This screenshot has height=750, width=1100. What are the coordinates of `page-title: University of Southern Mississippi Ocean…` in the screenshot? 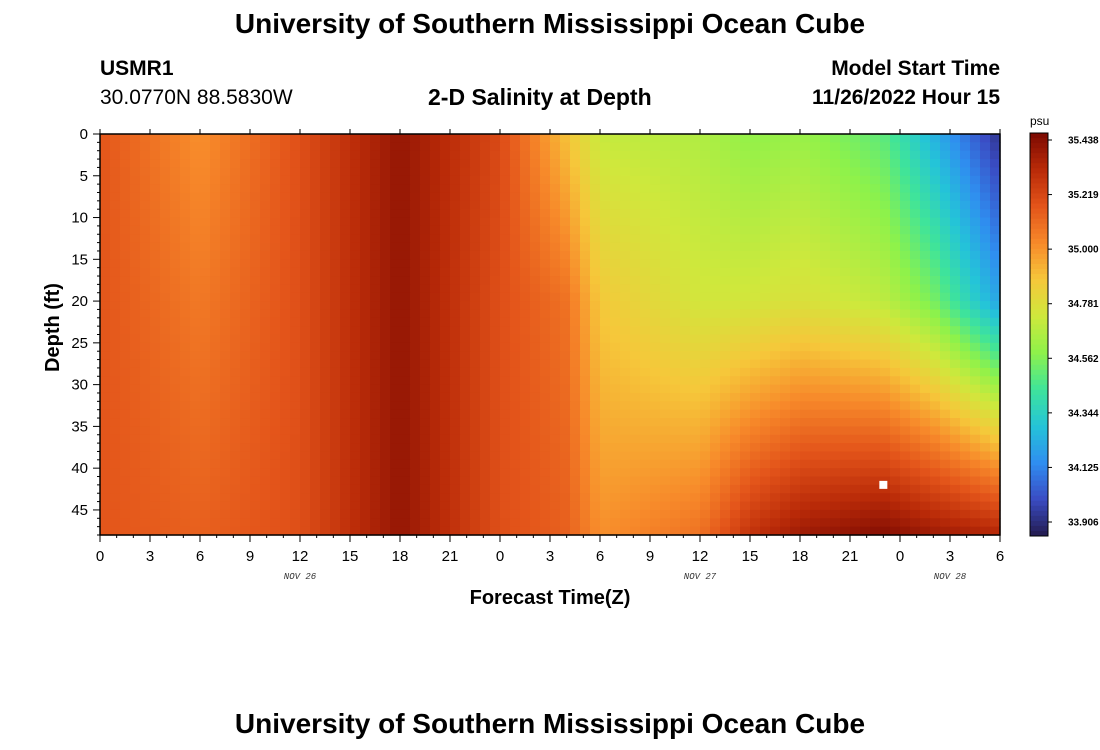 It's located at (550, 23).